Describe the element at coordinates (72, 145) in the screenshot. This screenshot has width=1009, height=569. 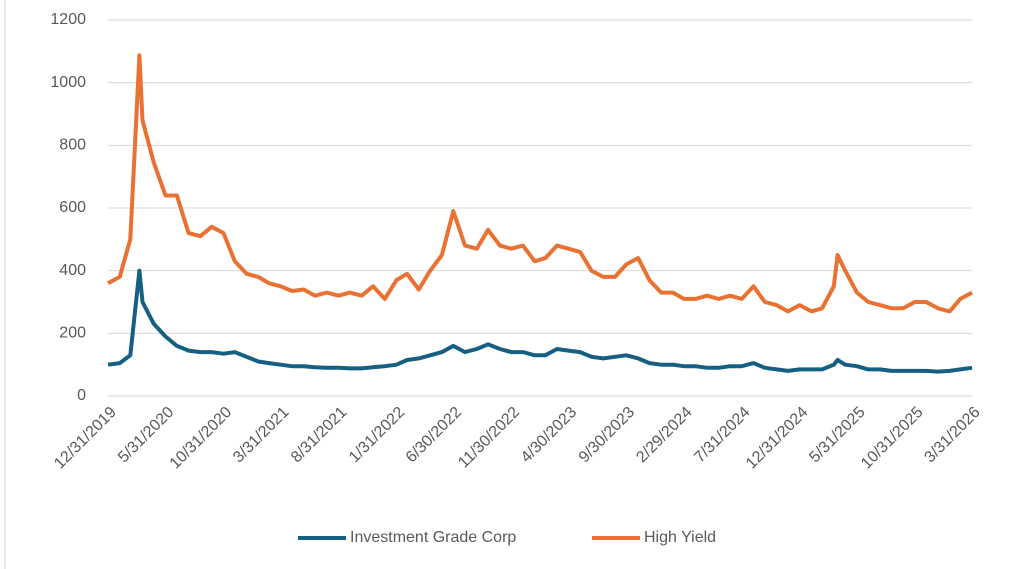
I see `y-tick-label: 800` at that location.